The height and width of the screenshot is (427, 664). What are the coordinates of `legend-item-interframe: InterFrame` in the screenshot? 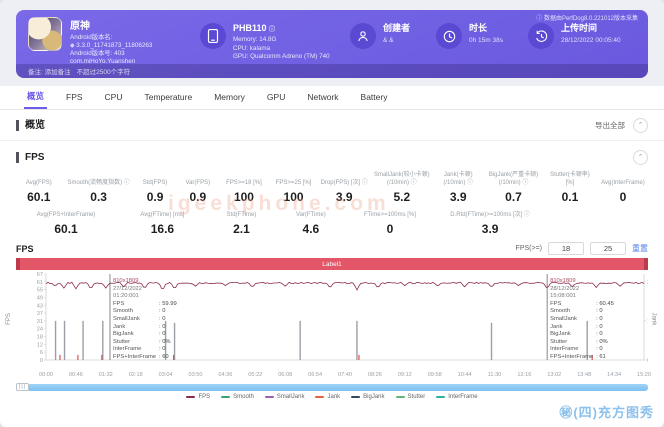 It's located at (457, 397).